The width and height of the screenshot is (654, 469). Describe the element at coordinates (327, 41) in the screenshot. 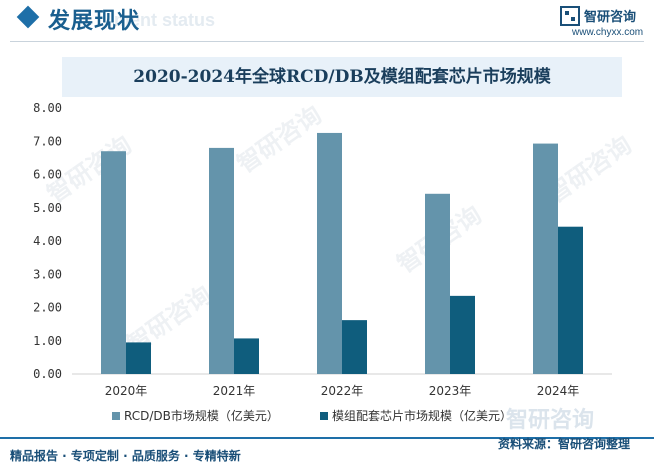

I see `header-divider` at that location.